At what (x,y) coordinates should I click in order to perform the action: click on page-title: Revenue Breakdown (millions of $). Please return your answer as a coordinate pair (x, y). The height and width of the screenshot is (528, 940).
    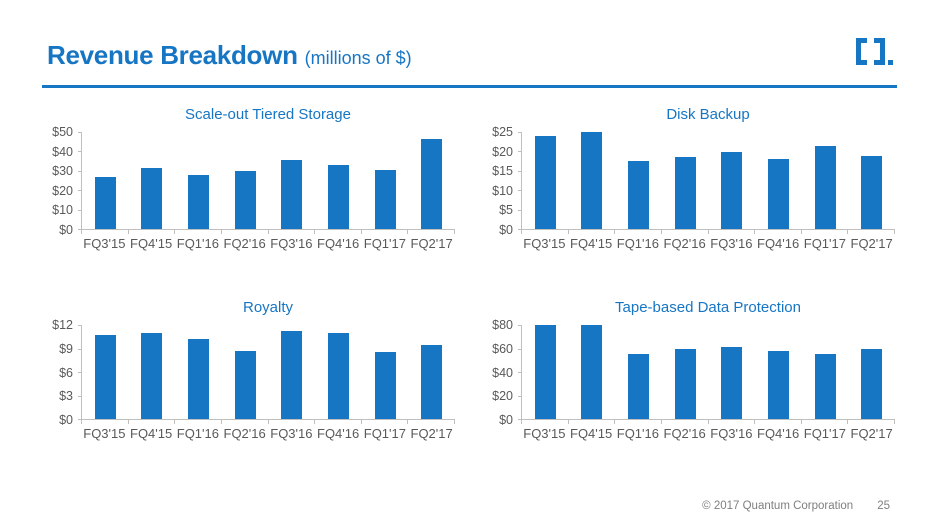
    Looking at the image, I should click on (476, 55).